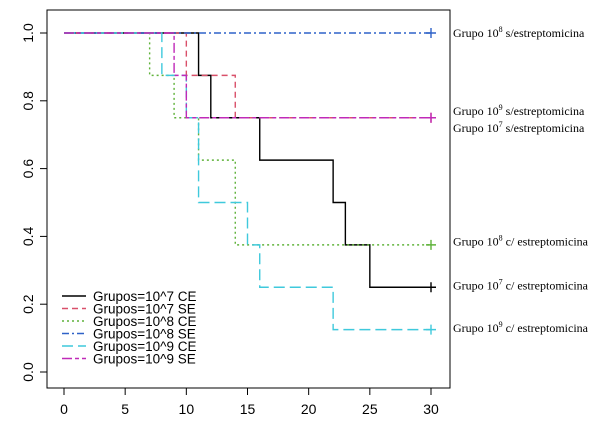  Describe the element at coordinates (521, 240) in the screenshot. I see `annotation-label: Grupo 108 c/ estreptomicina` at that location.